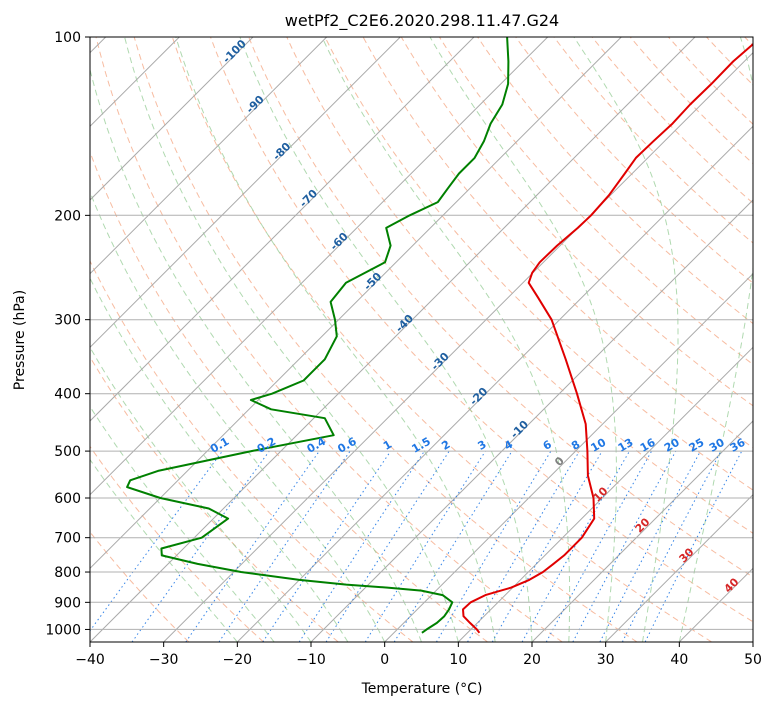  I want to click on mixing-ratio-label: 0.6, so click(347, 445).